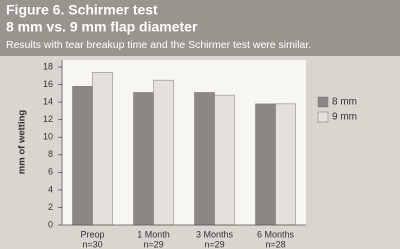  I want to click on legend-label: 9 mm, so click(344, 117).